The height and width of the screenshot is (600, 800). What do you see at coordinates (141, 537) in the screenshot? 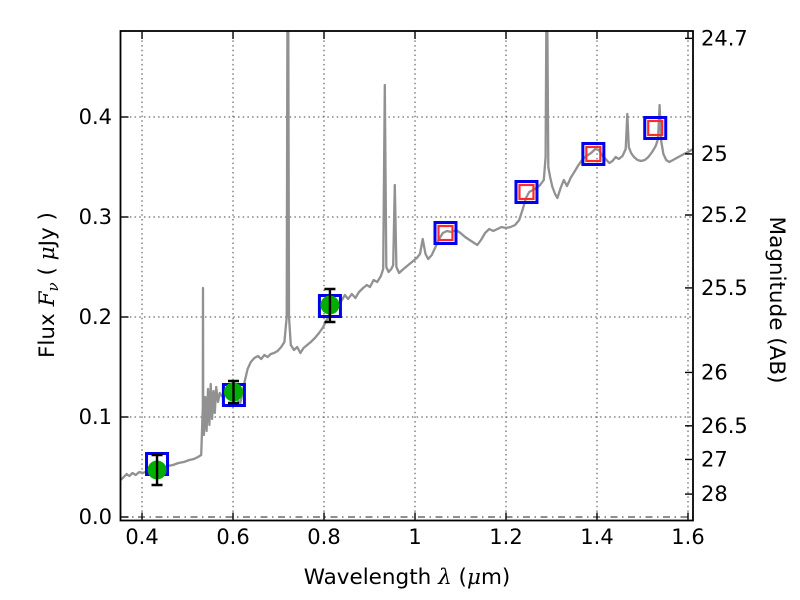
I see `x-tick-label: 0.4` at bounding box center [141, 537].